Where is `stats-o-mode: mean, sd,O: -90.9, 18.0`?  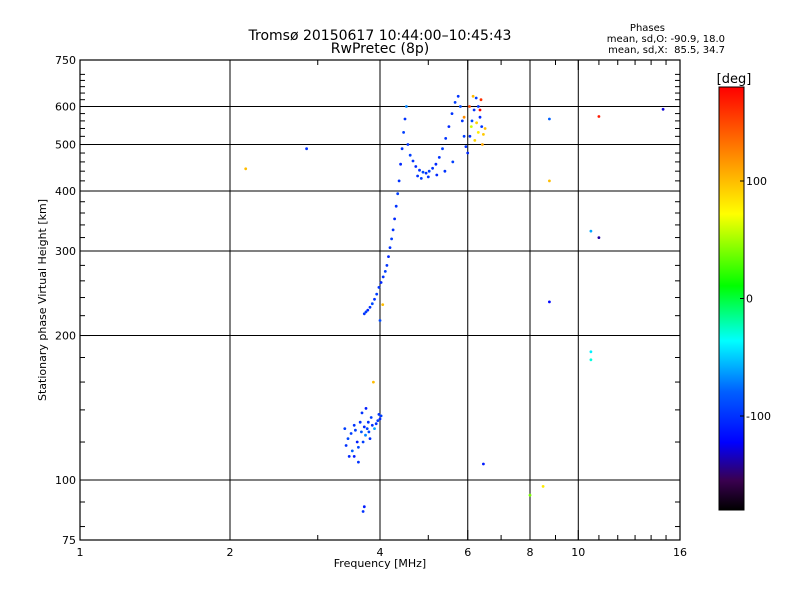
stats-o-mode: mean, sd,O: -90.9, 18.0 is located at coordinates (666, 39).